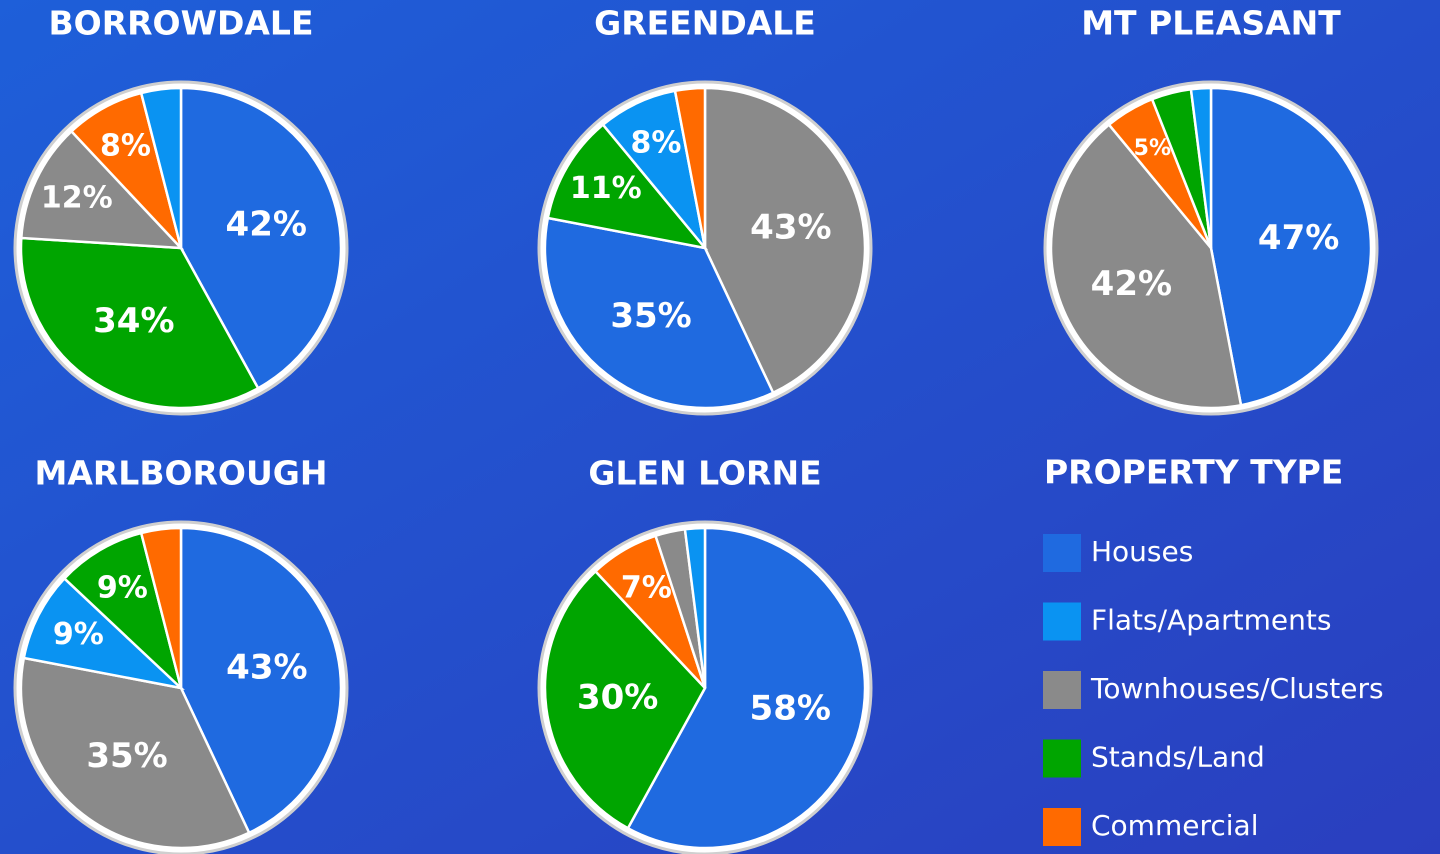 The height and width of the screenshot is (854, 1440). Describe the element at coordinates (1193, 472) in the screenshot. I see `legend-title: PROPERTY TYPE` at that location.